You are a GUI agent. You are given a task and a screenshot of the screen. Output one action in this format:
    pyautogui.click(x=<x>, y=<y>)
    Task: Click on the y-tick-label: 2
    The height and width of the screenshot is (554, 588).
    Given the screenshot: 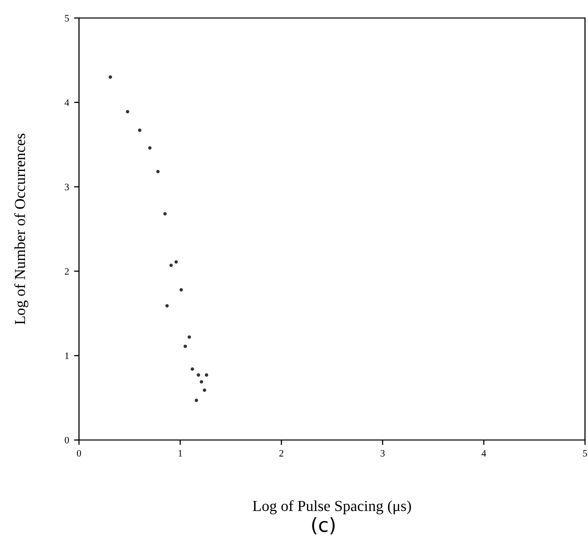 What is the action you would take?
    pyautogui.click(x=66, y=271)
    